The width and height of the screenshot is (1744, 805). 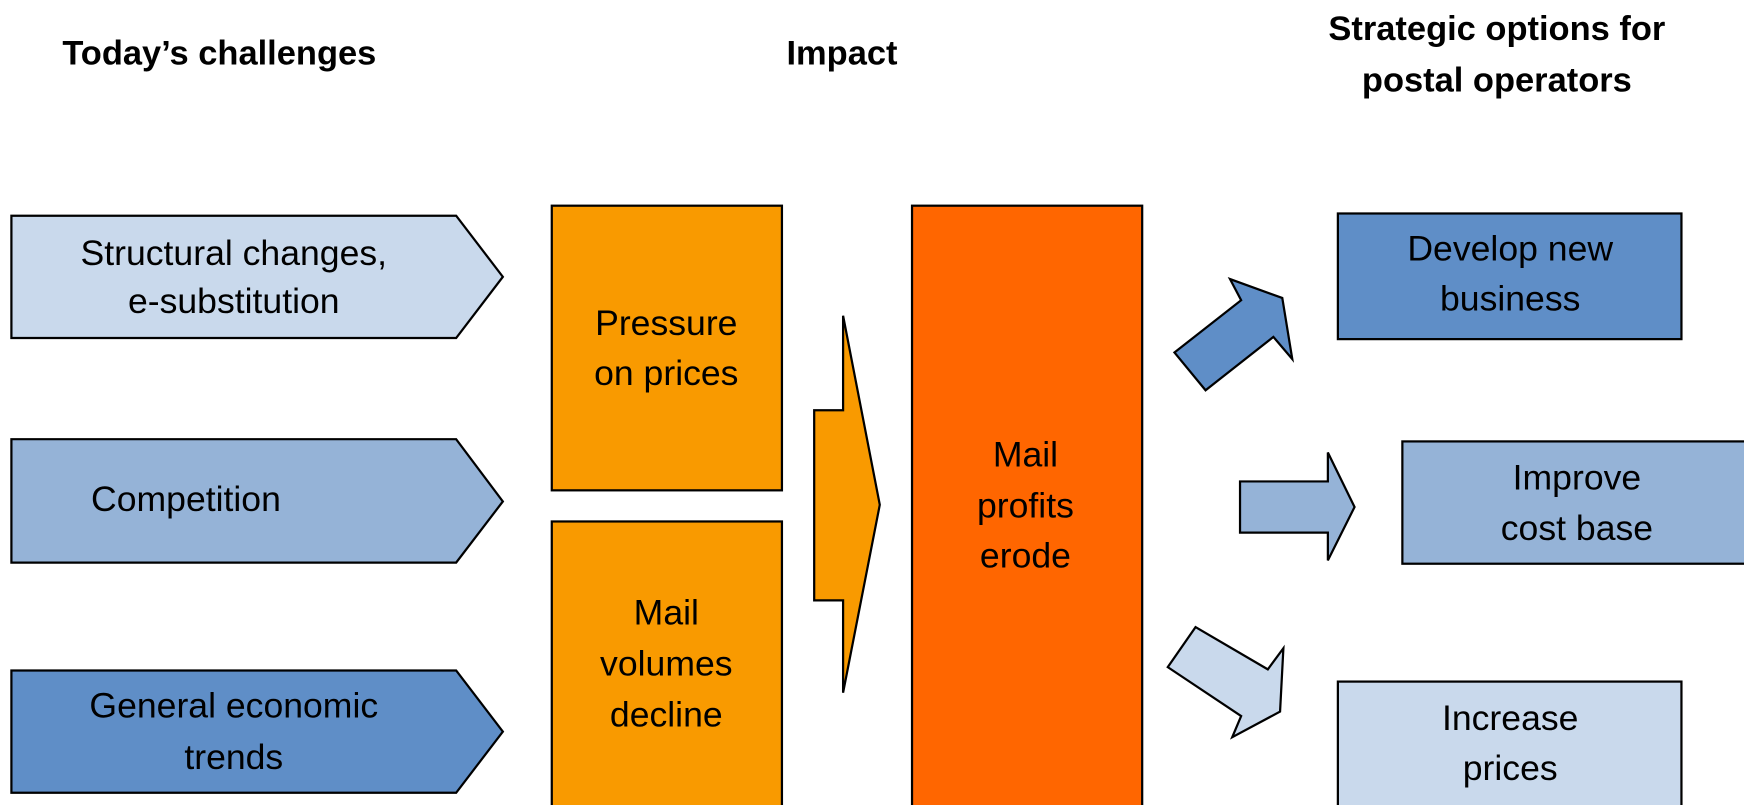 I want to click on impact-label: volumes, so click(x=666, y=663).